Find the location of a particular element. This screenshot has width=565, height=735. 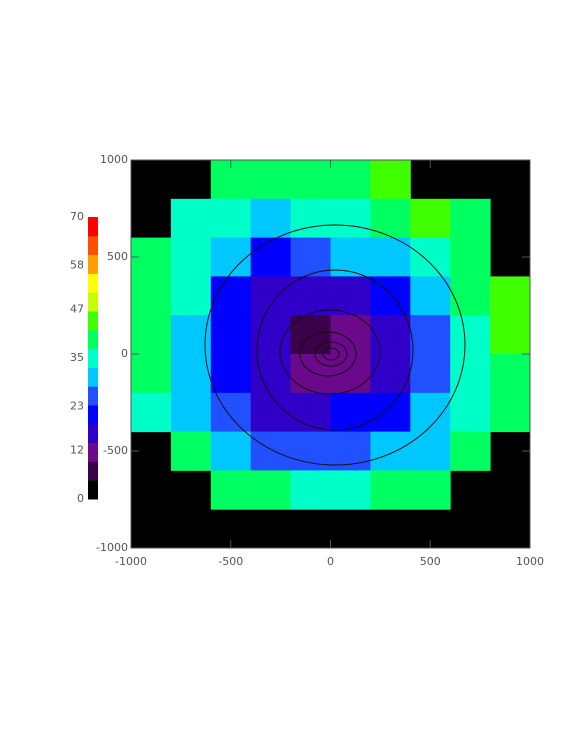

x-tick-label: 500 is located at coordinates (430, 561).